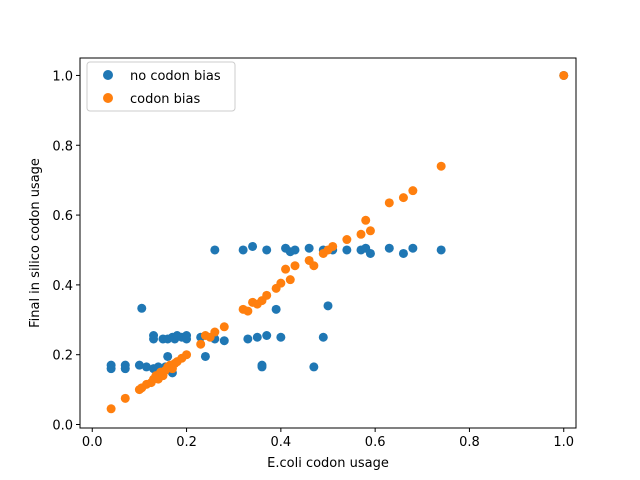 This screenshot has height=480, width=640. I want to click on x-tick-label: 0.6, so click(375, 442).